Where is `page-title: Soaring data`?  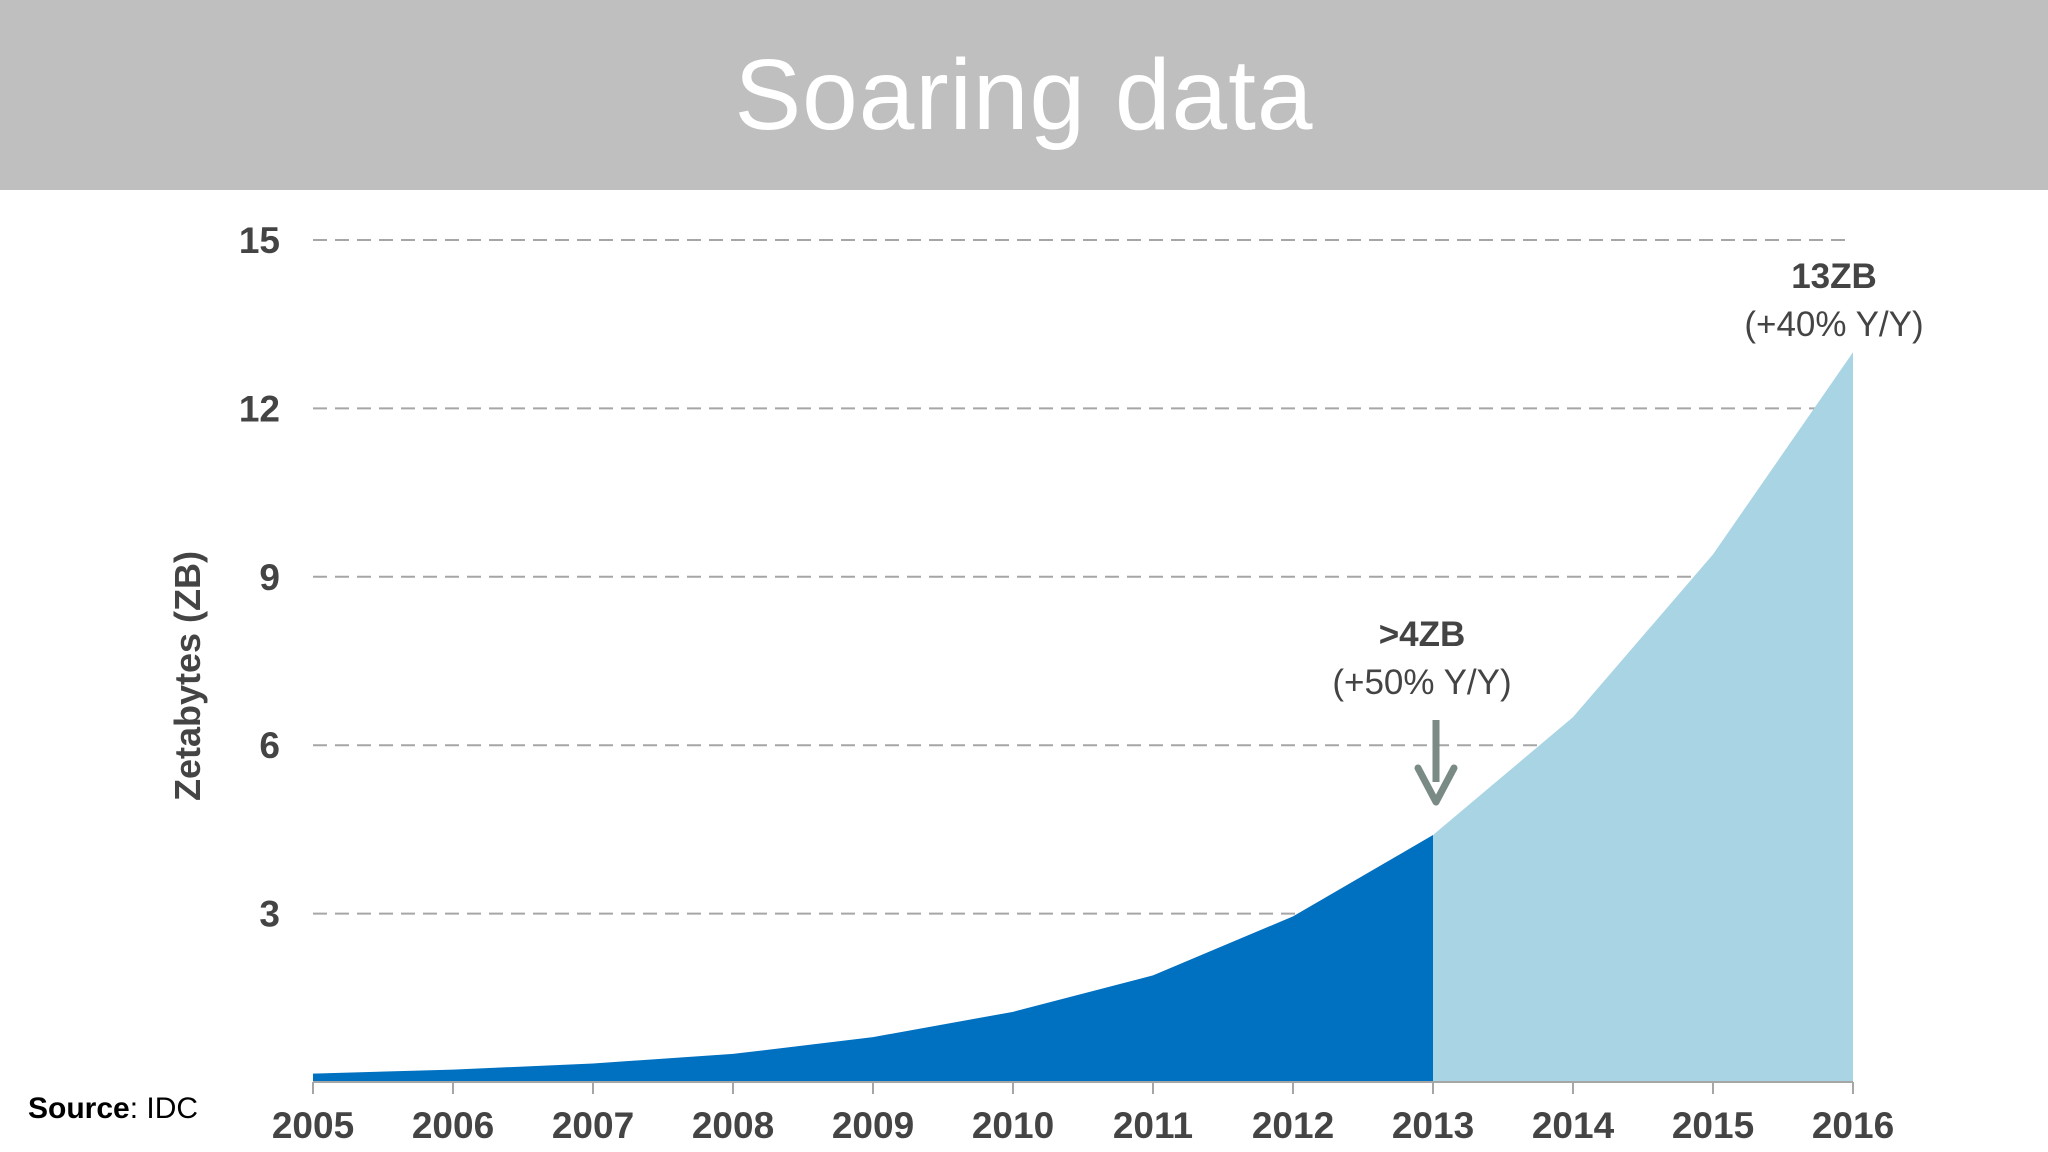 page-title: Soaring data is located at coordinates (1024, 94).